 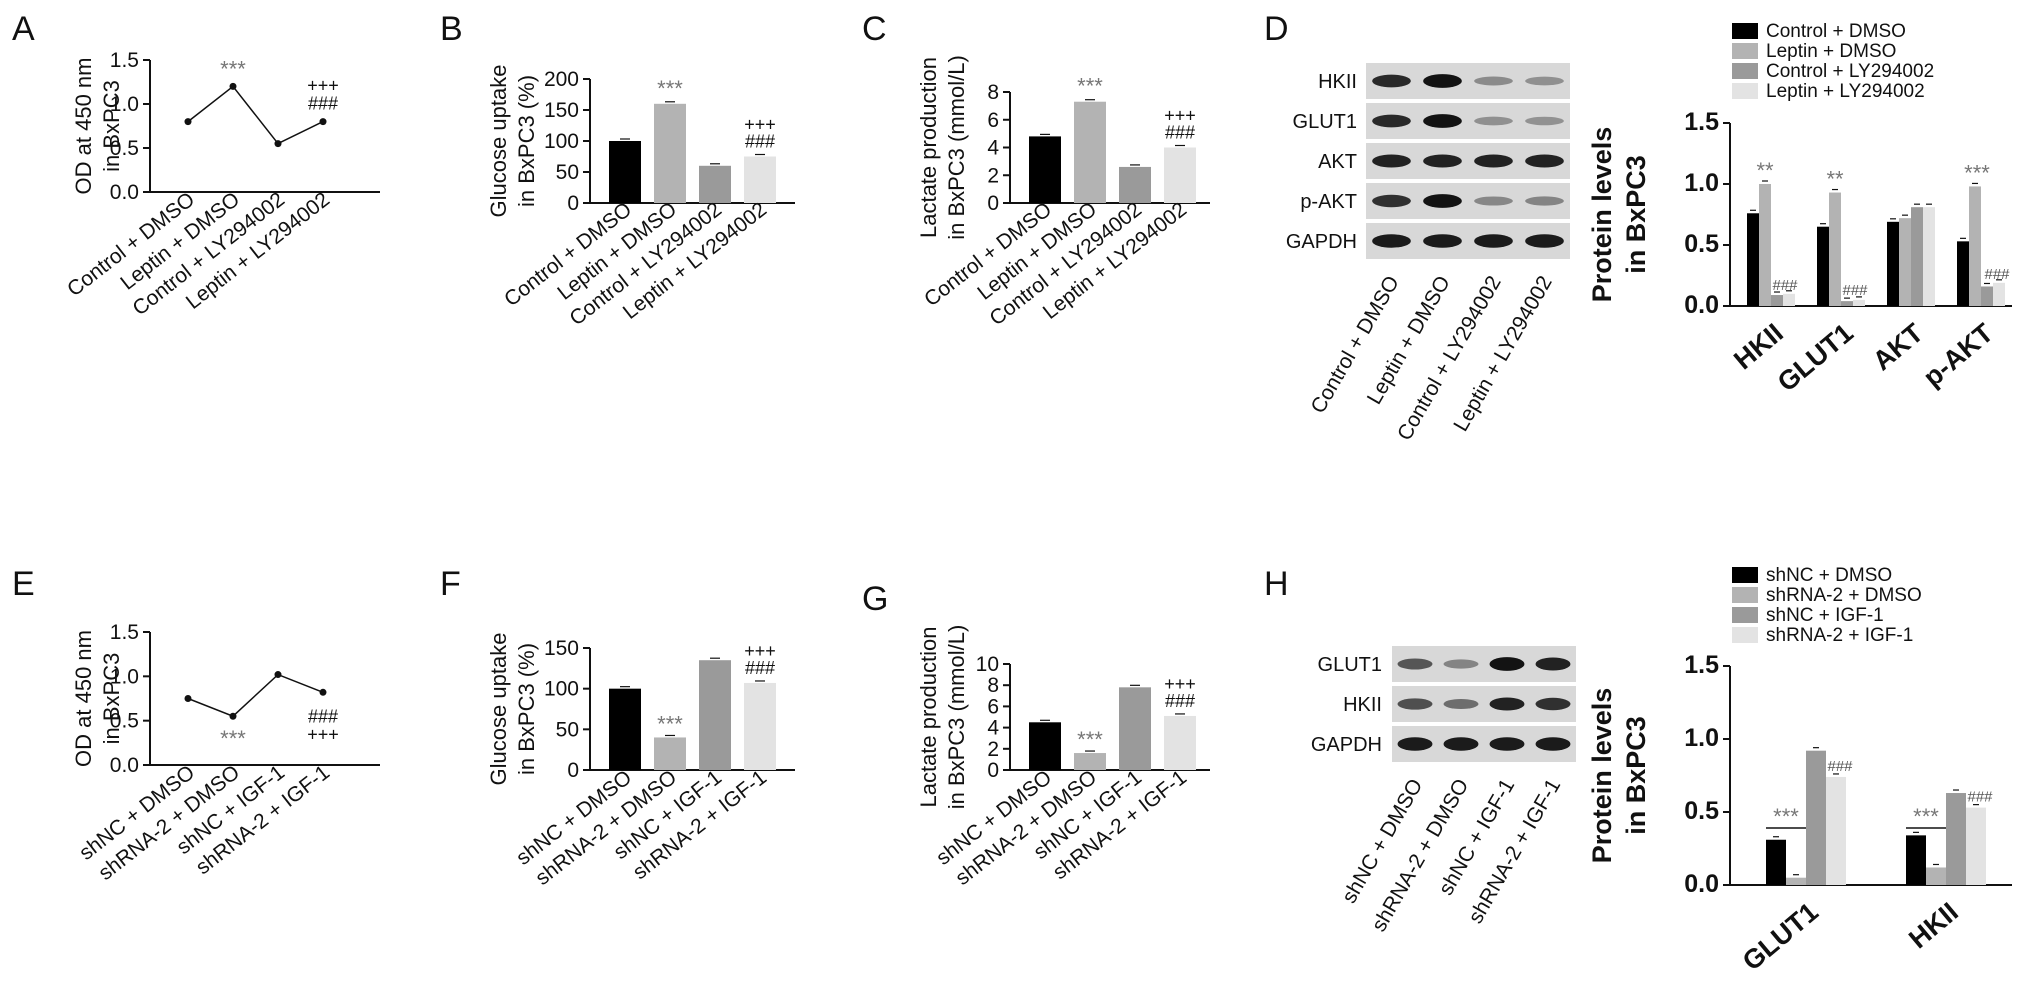 I want to click on chart-b-ylabel-line1: Glucose uptake, so click(x=498, y=141).